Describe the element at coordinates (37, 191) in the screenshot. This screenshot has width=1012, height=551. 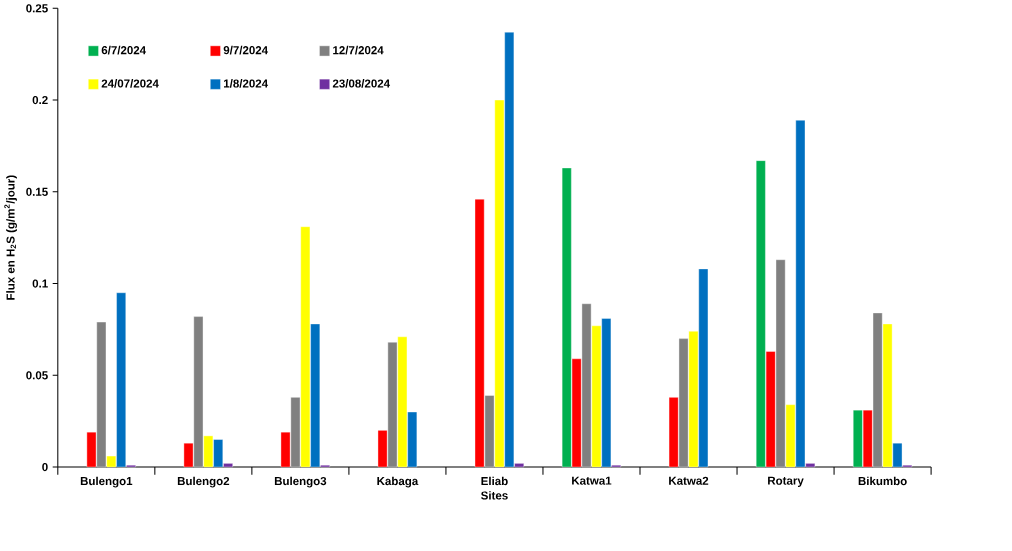
I see `y-tick-label: 0.15` at that location.